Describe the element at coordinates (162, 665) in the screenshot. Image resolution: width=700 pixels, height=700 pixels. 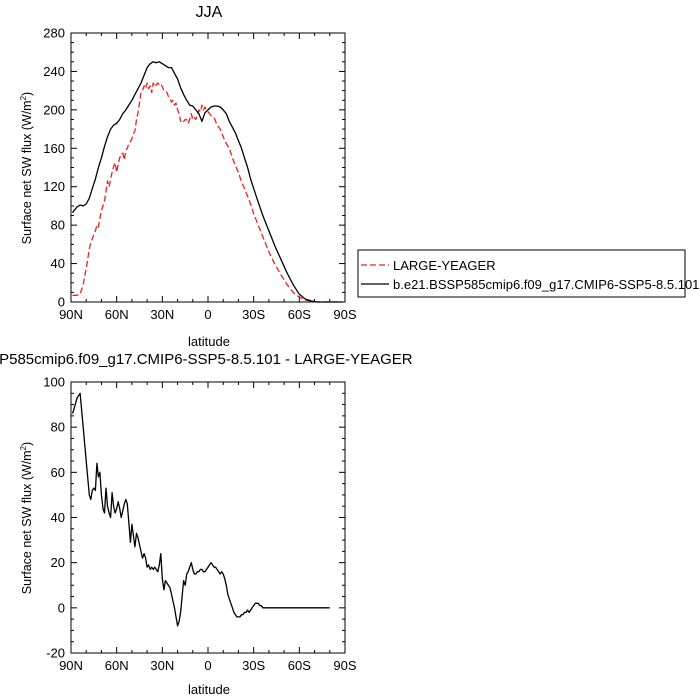
I see `bottom-x-tick-label: 30N` at that location.